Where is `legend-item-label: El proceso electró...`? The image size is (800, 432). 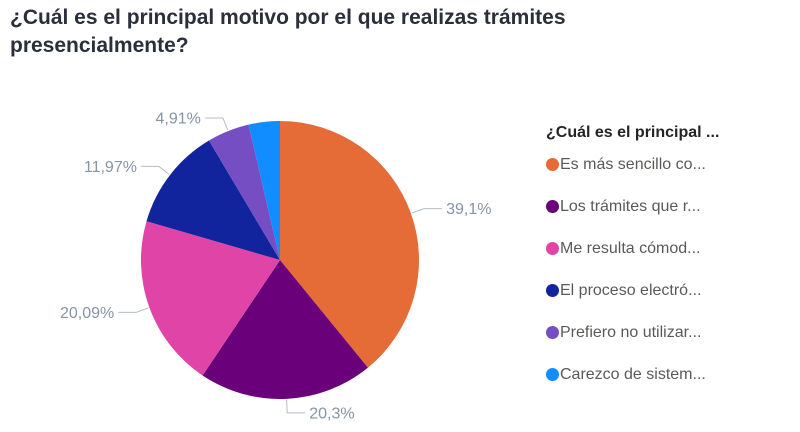 legend-item-label: El proceso electró... is located at coordinates (631, 290).